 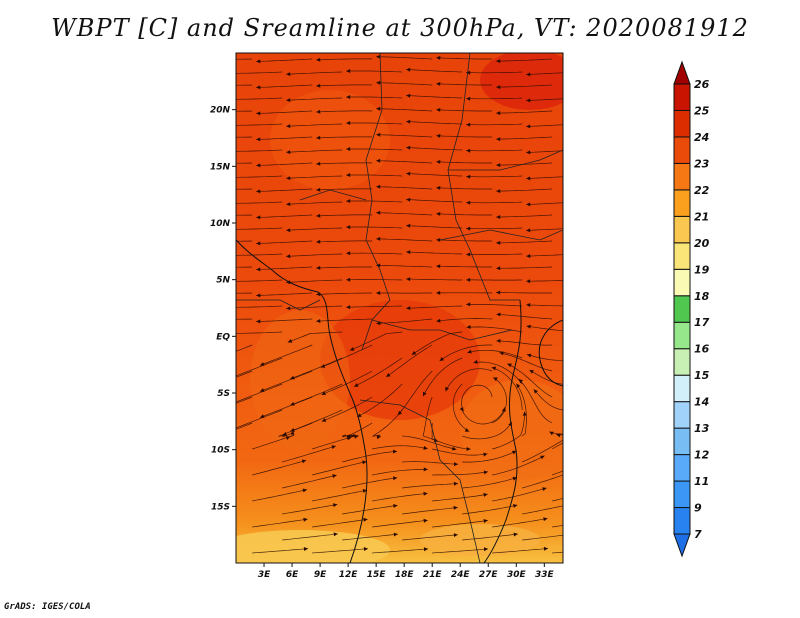 What do you see at coordinates (702, 296) in the screenshot?
I see `colorbar-label: 18` at bounding box center [702, 296].